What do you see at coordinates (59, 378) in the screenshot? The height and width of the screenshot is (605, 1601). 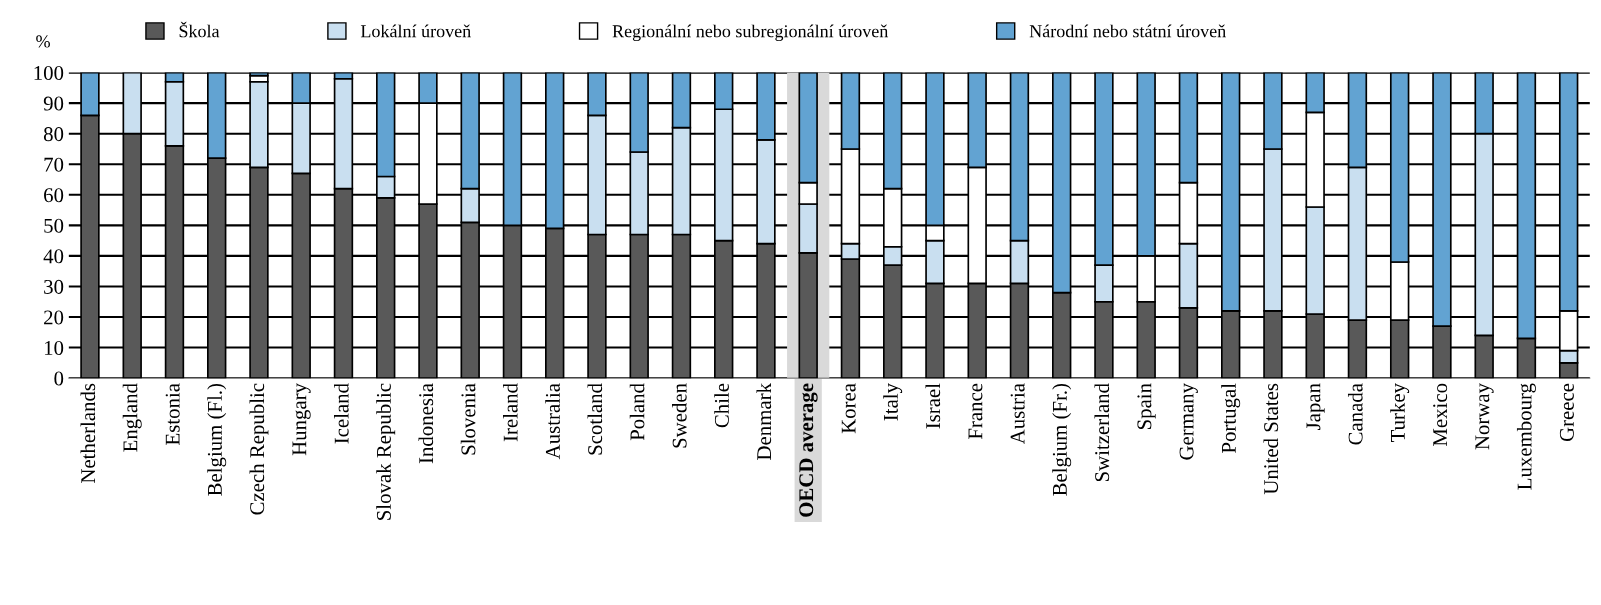 I see `y-tick-label: 0` at bounding box center [59, 378].